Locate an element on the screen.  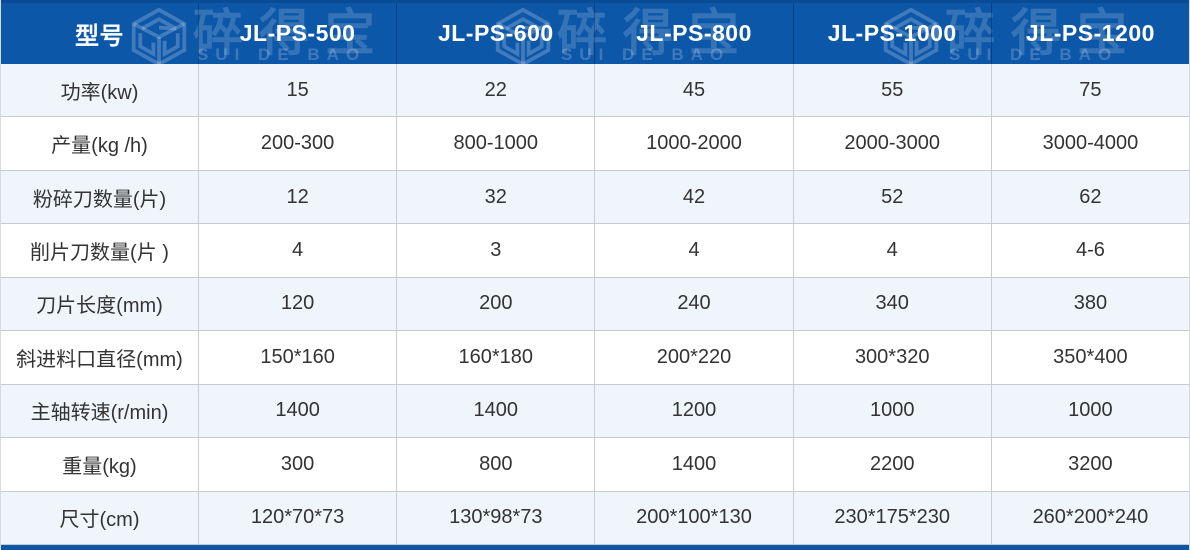
table-cell: 240 is located at coordinates (693, 304).